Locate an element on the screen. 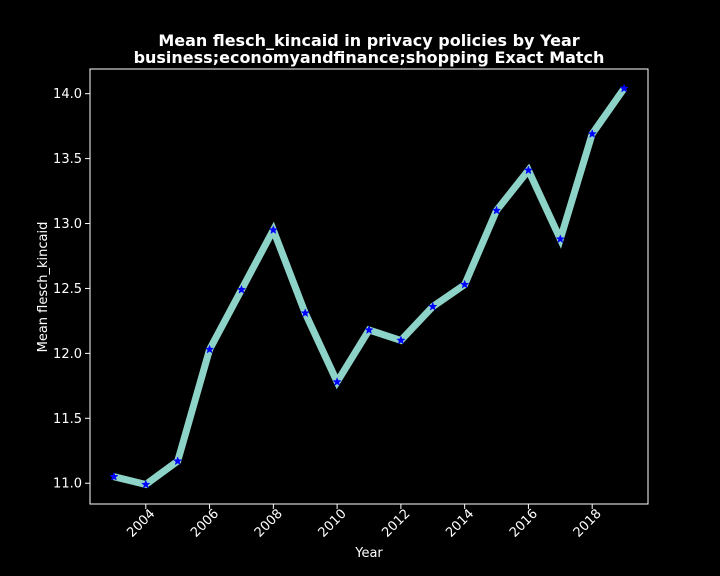 This screenshot has height=576, width=720. x-tick-label: 2016 is located at coordinates (524, 524).